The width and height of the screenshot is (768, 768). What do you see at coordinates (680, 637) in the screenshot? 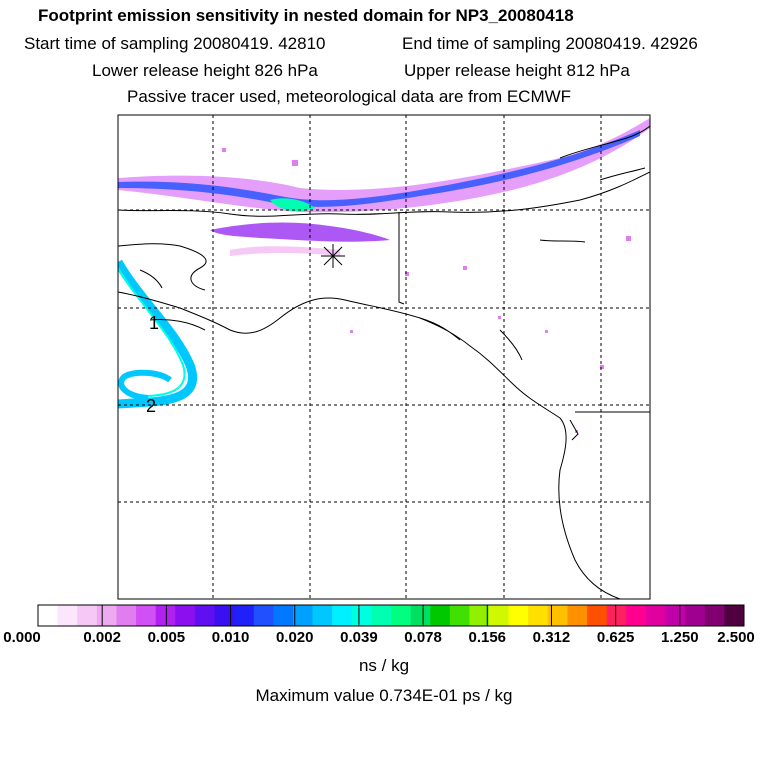
I see `colorbar-tick-label: 1.250` at bounding box center [680, 637].